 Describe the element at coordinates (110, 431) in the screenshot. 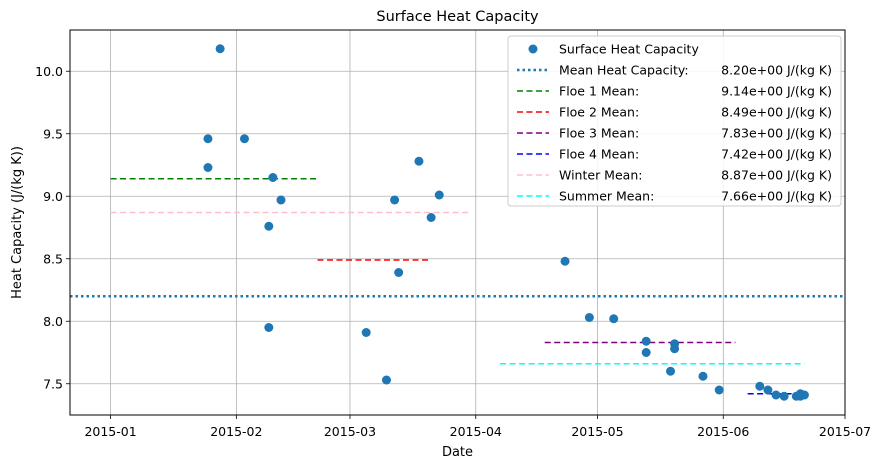

I see `x-tick-label: 2015-01` at that location.